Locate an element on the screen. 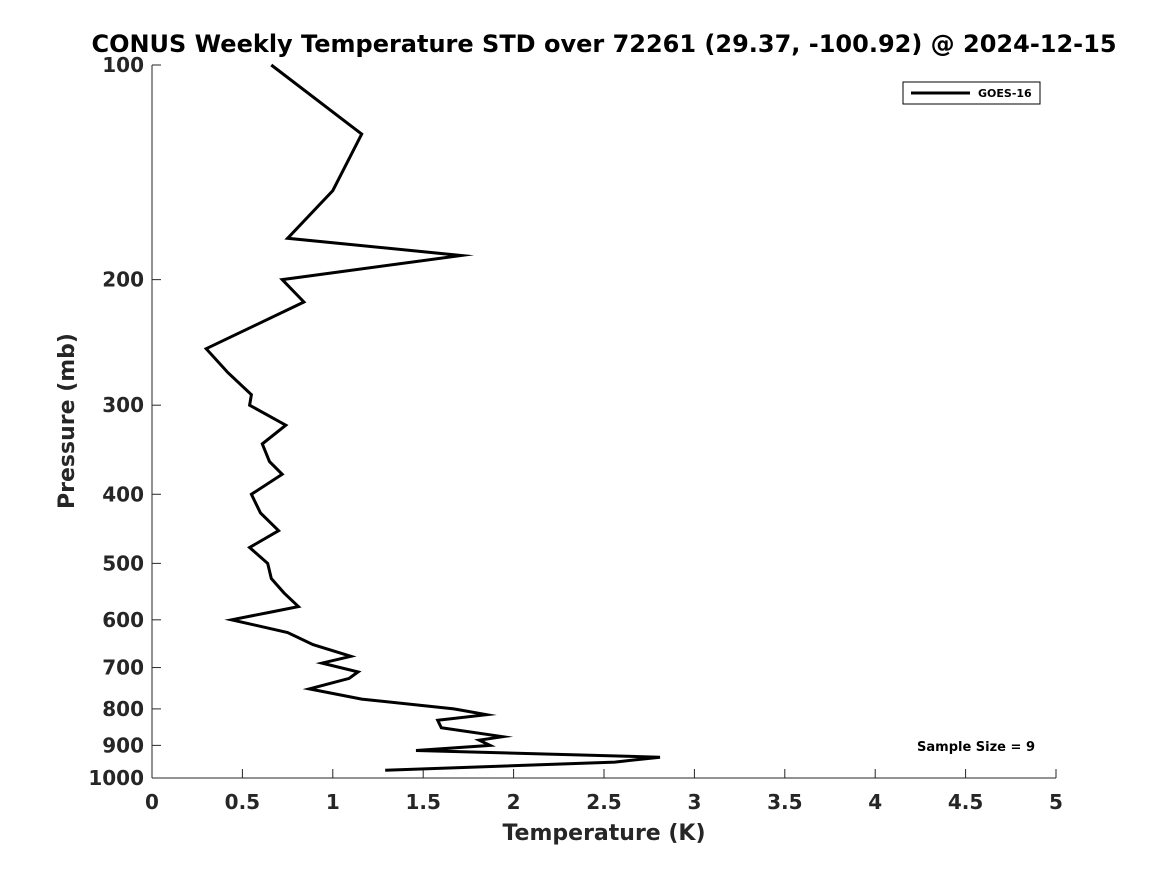  y-tick-label: 500 is located at coordinates (123, 563).